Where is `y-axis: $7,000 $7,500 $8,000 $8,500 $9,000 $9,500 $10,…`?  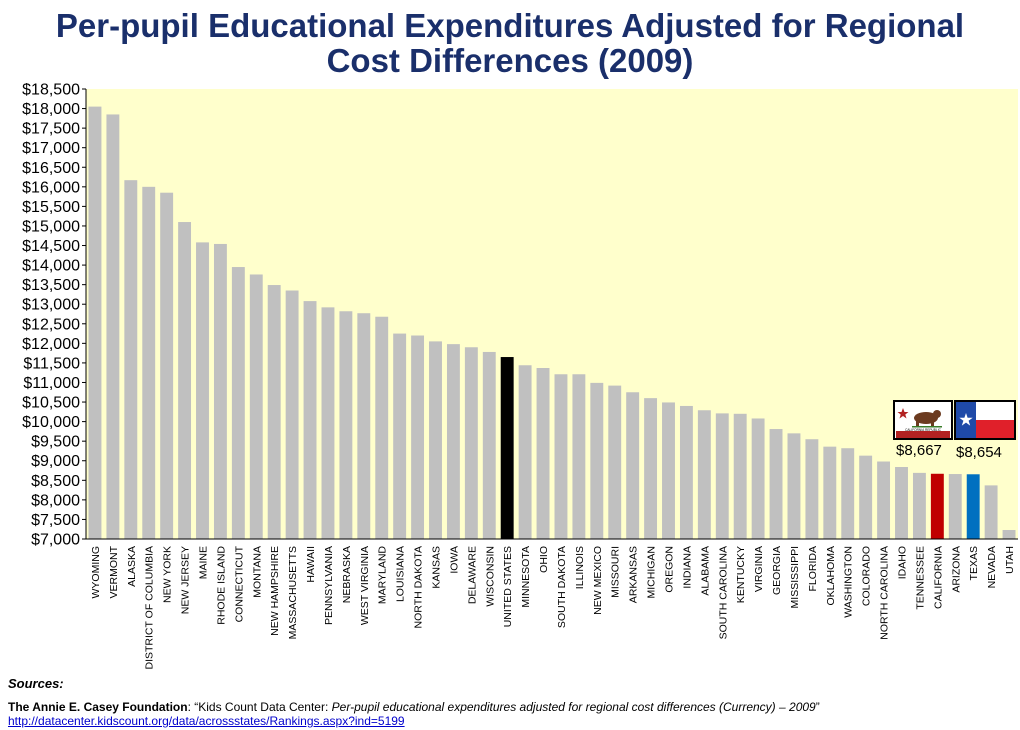 y-axis: $7,000 $7,500 $8,000 $8,500 $9,000 $9,500 $10,… is located at coordinates (54, 315).